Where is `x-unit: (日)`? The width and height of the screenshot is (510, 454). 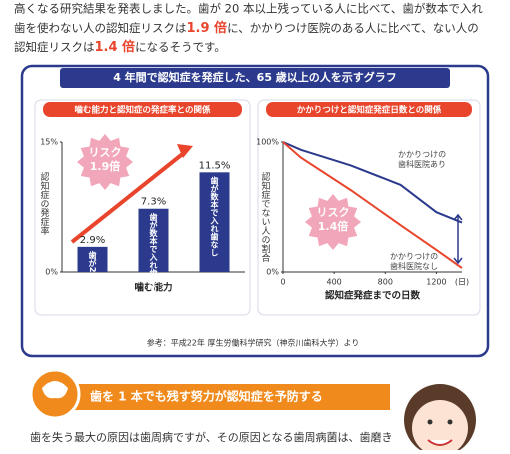
x-unit: (日) is located at coordinates (462, 282).